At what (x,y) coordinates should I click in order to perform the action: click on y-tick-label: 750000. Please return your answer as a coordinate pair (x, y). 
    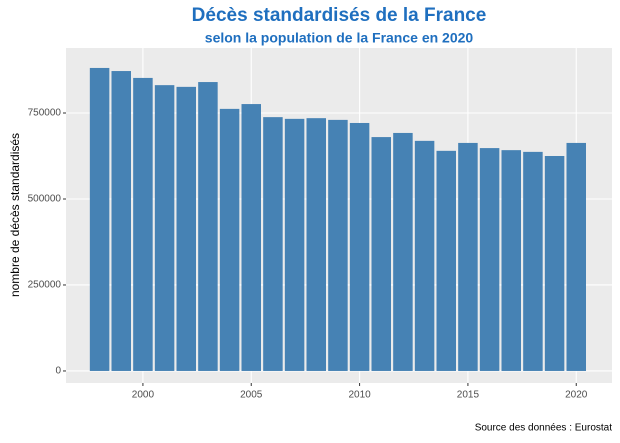
    Looking at the image, I should click on (45, 113).